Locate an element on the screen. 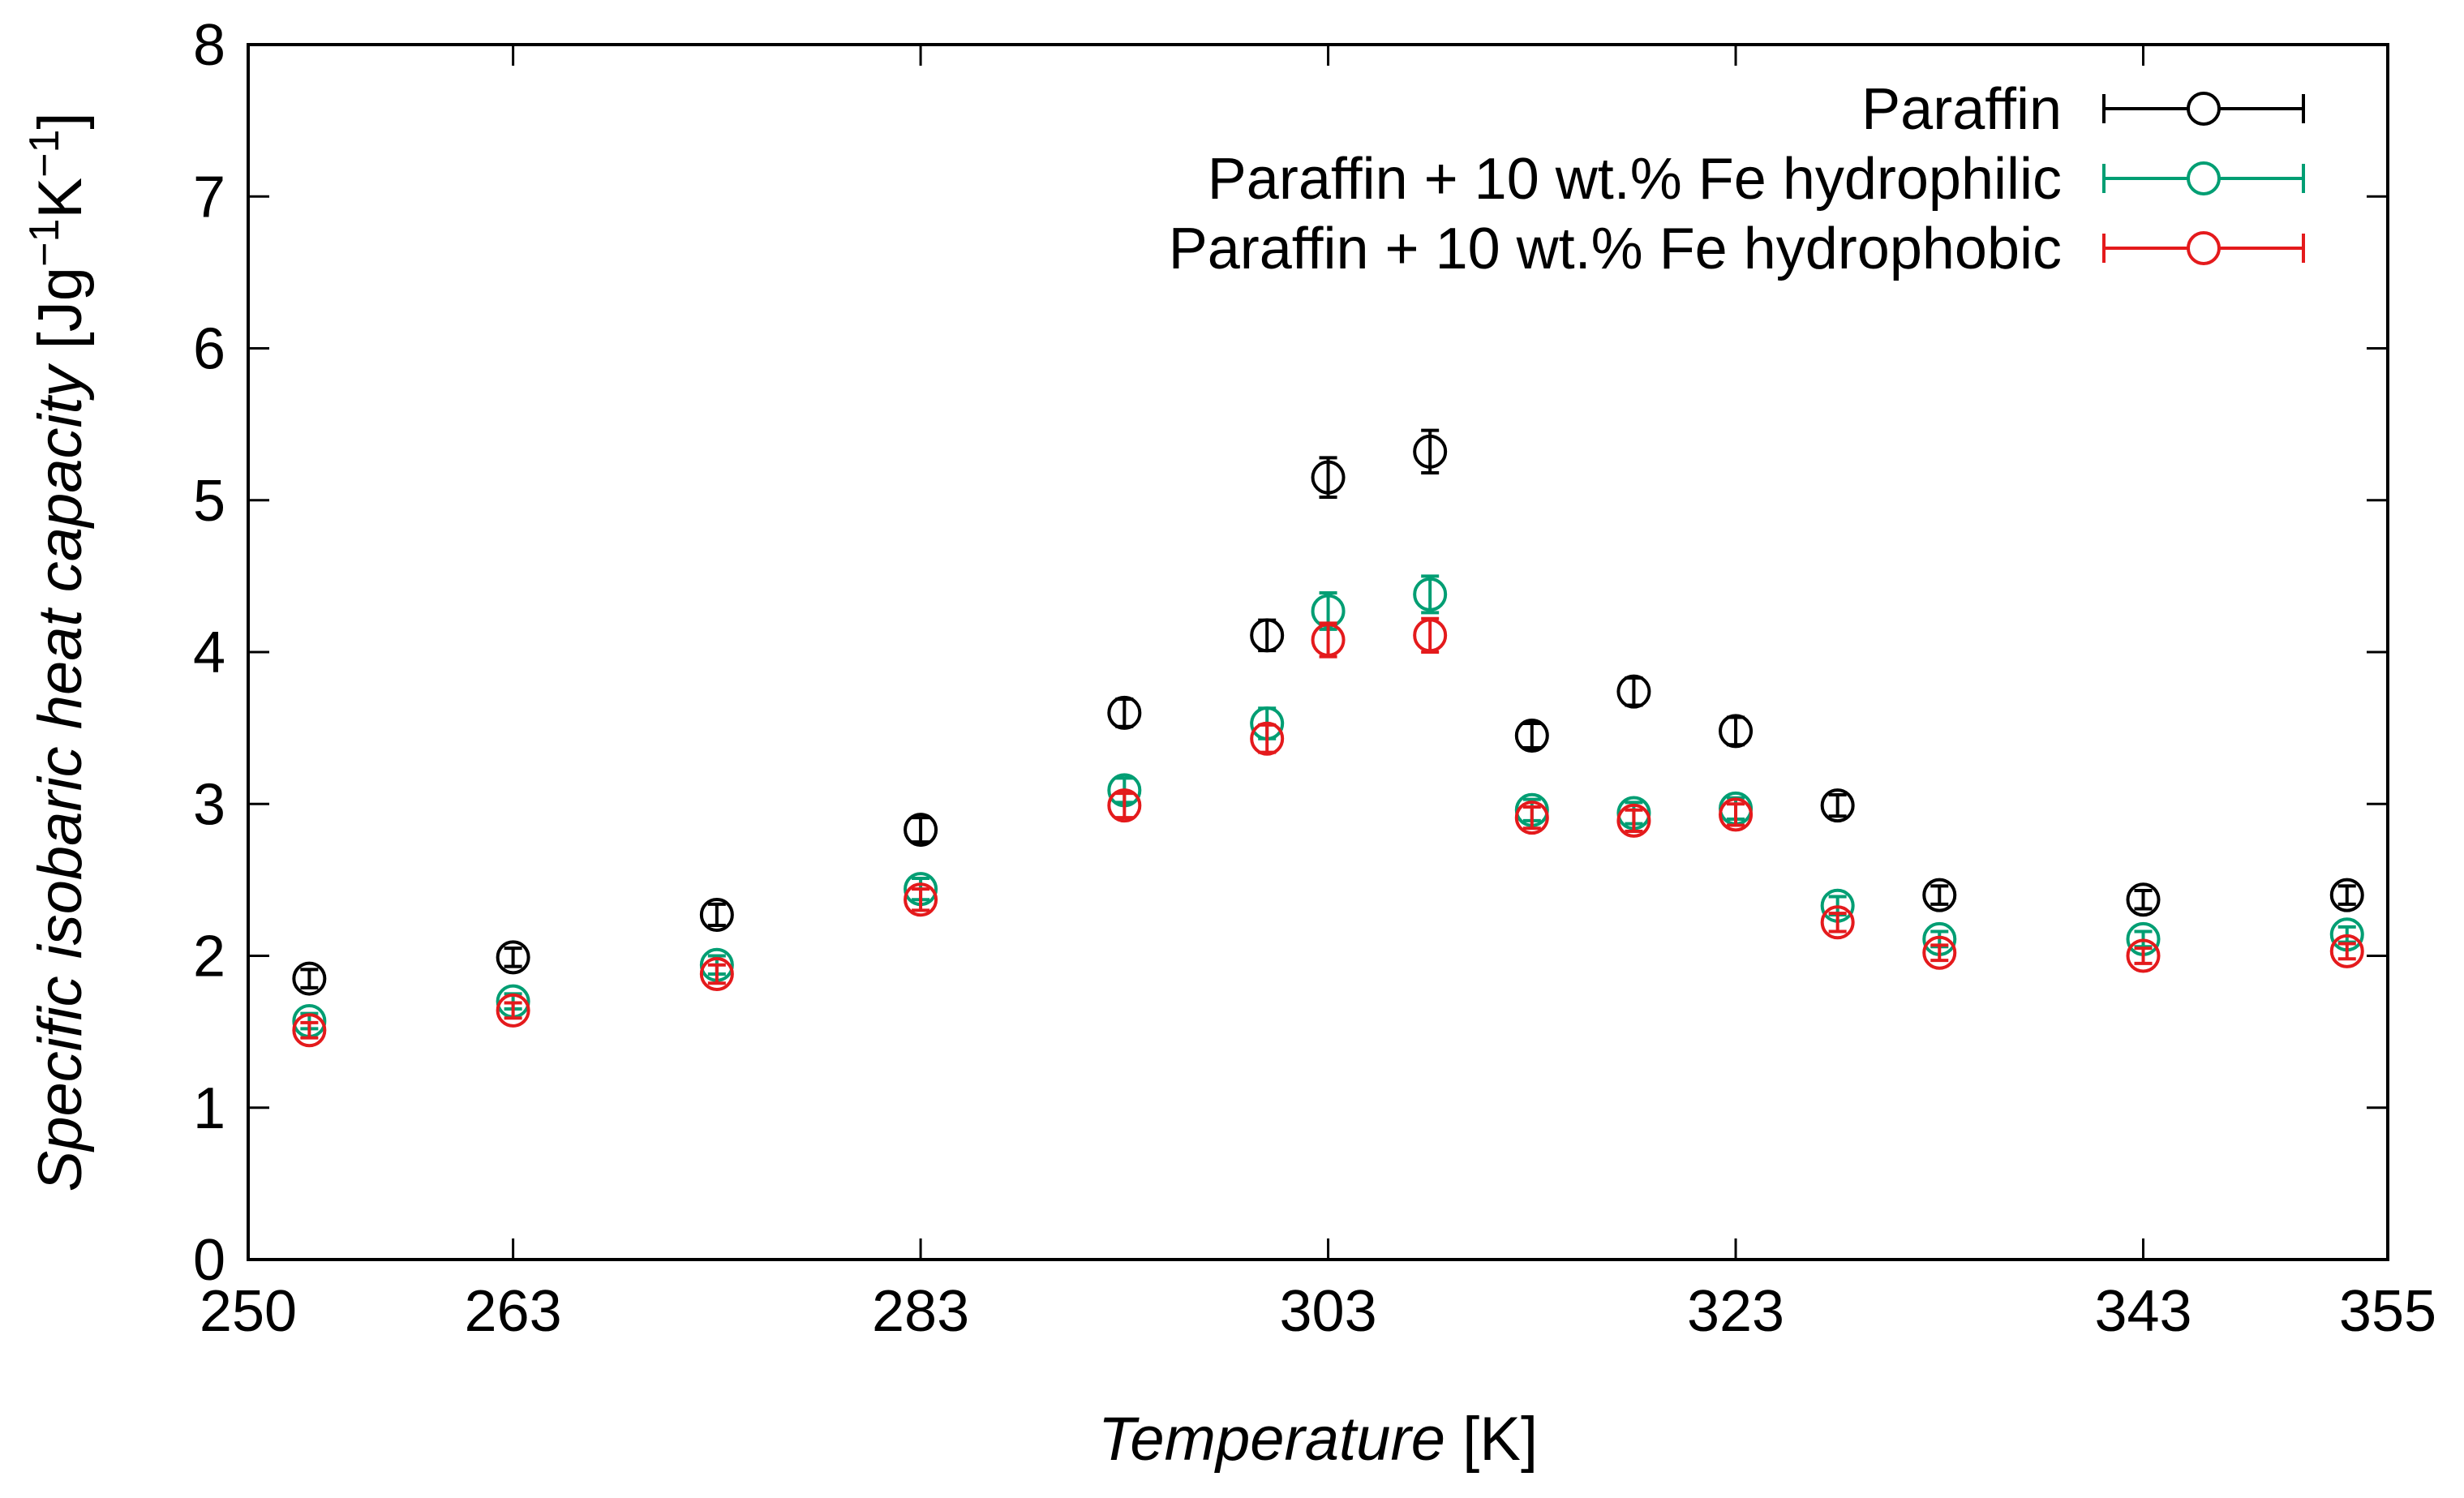  y-axis-label-space is located at coordinates (60, 357).